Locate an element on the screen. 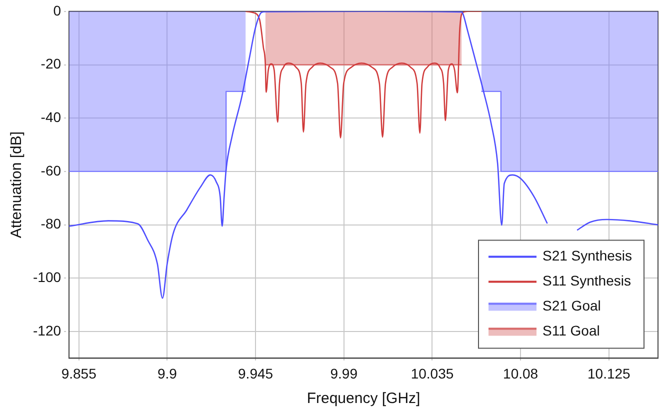 The image size is (662, 414). legend-label: S21 Goal is located at coordinates (571, 306).